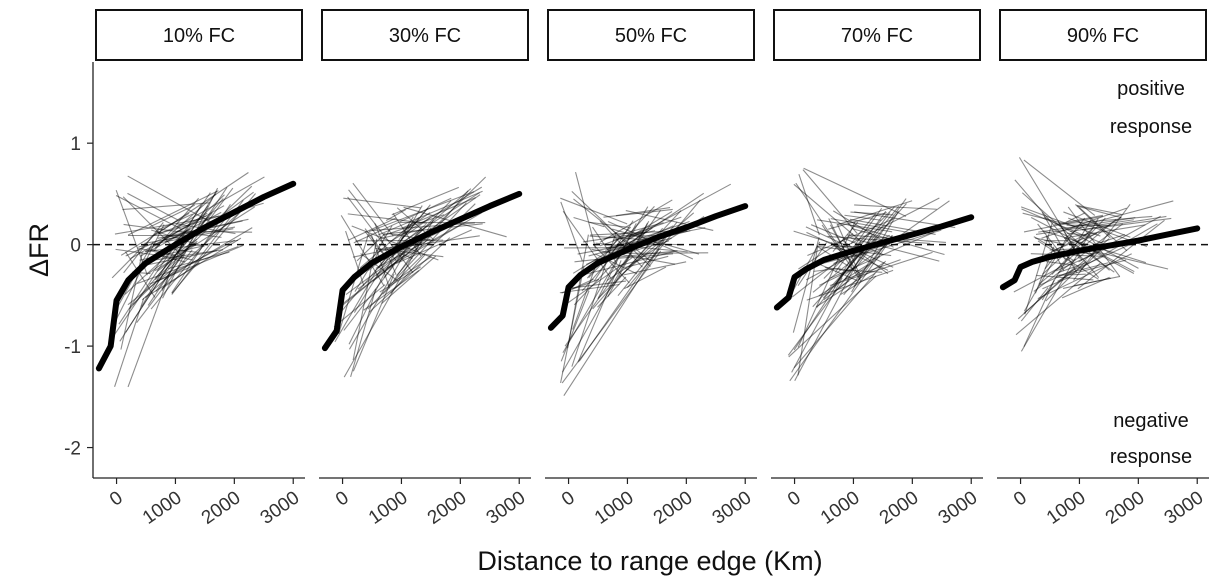 The image size is (1226, 585). What do you see at coordinates (651, 35) in the screenshot?
I see `facet-strip` at bounding box center [651, 35].